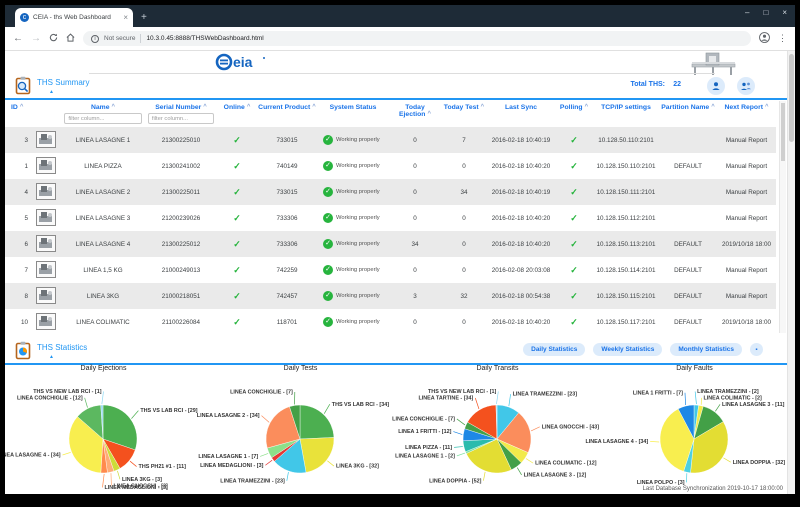 The image size is (800, 507). I want to click on cell-current-product: 733015, so click(287, 192).